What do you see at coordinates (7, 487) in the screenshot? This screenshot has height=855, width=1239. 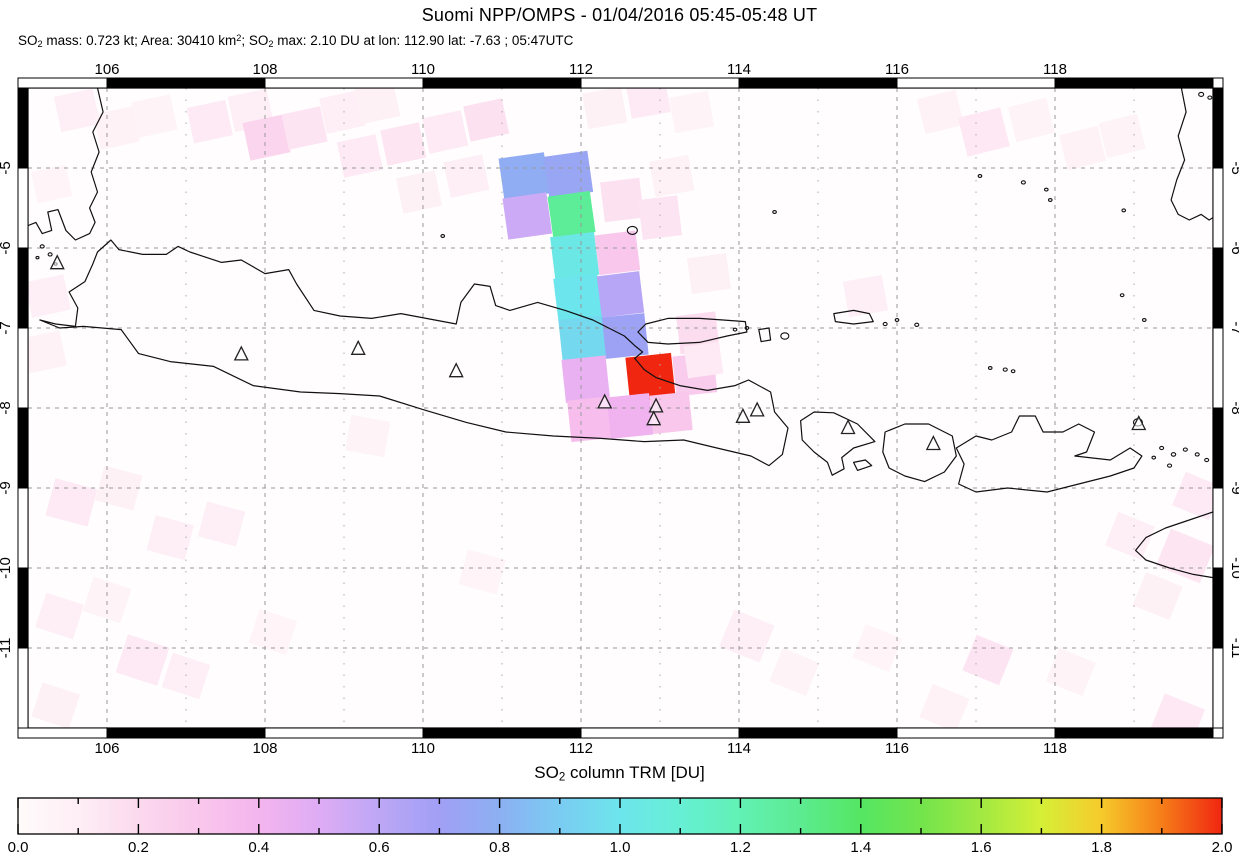 I see `lat-label-left: -9` at bounding box center [7, 487].